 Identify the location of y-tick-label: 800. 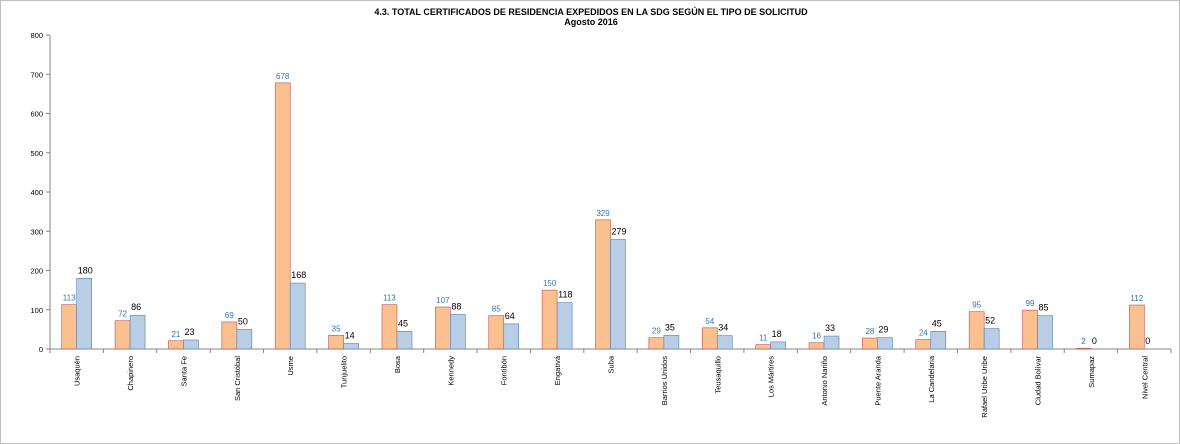
(36, 35).